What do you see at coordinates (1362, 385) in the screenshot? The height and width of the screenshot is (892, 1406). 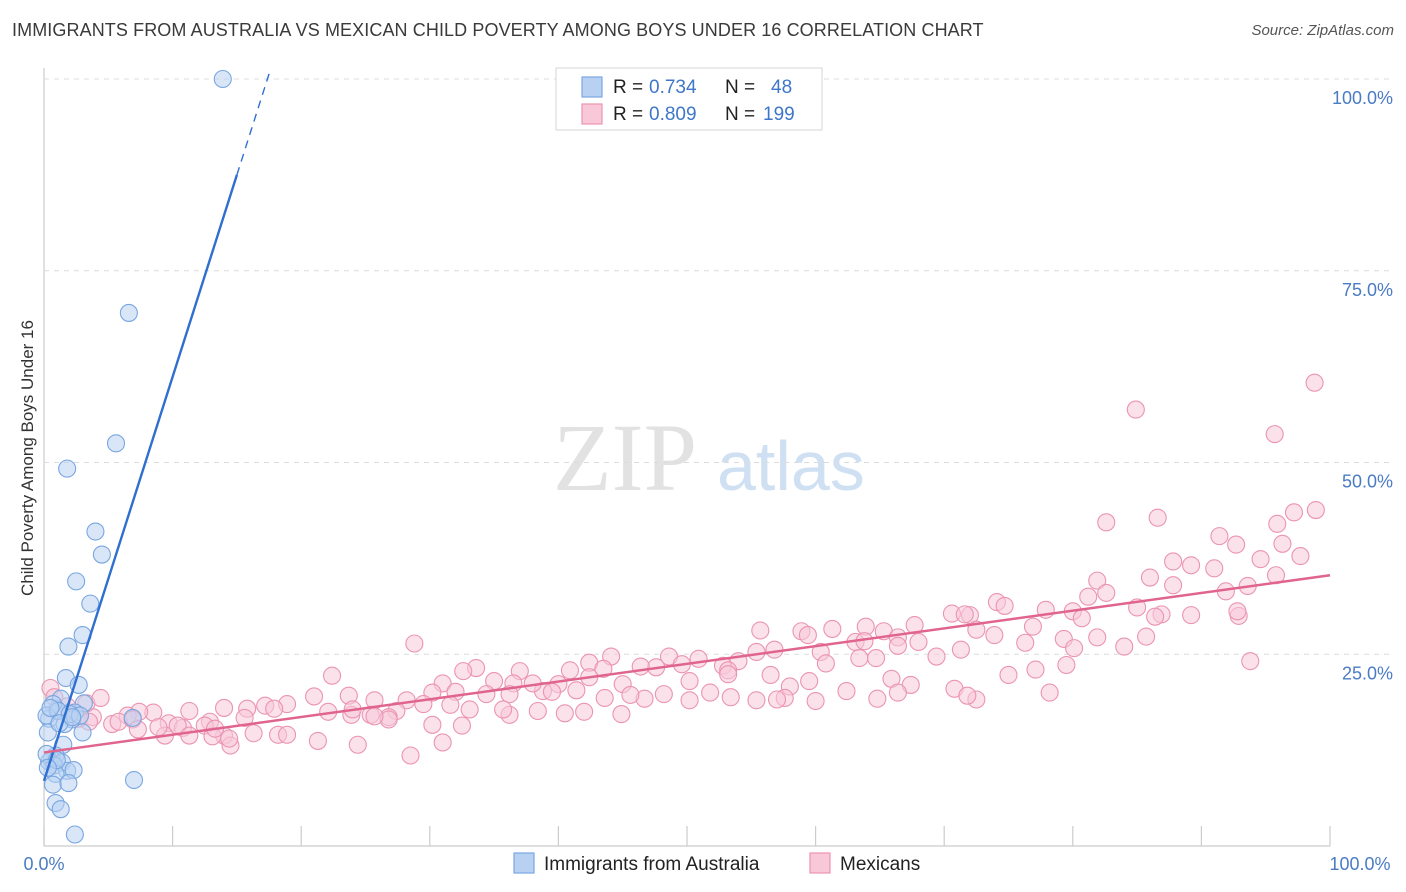 I see `y-tick-labels: 25.0% 50.0% 75.0% 100.0%` at bounding box center [1362, 385].